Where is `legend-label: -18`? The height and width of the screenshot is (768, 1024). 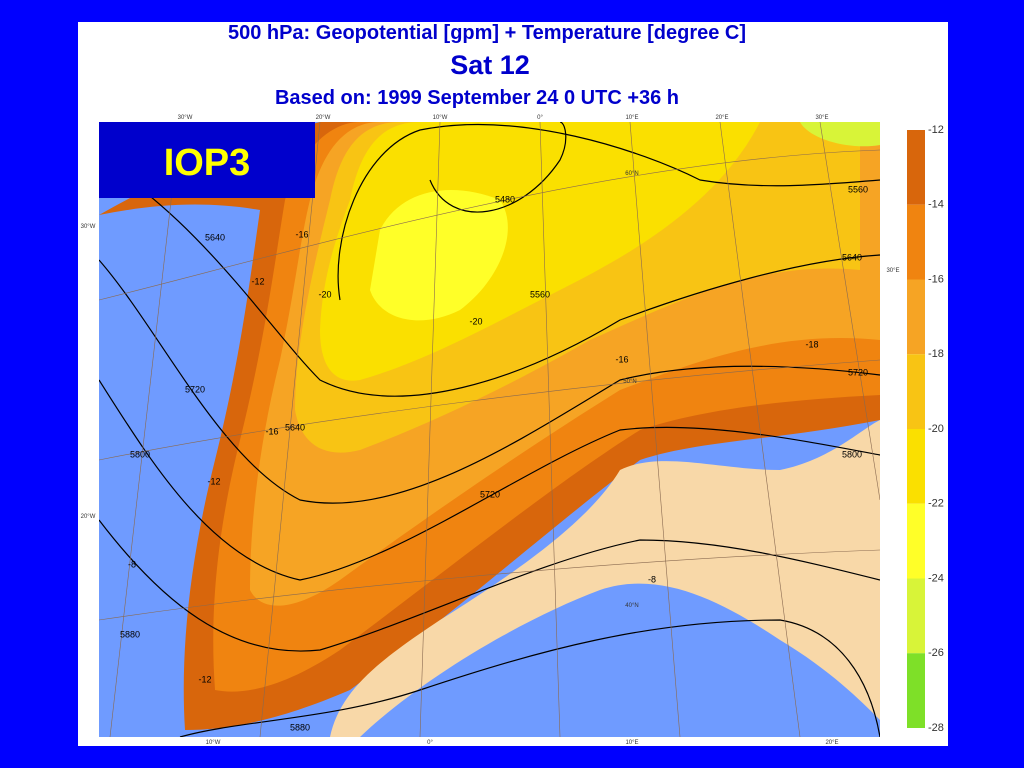 legend-label: -18 is located at coordinates (936, 354).